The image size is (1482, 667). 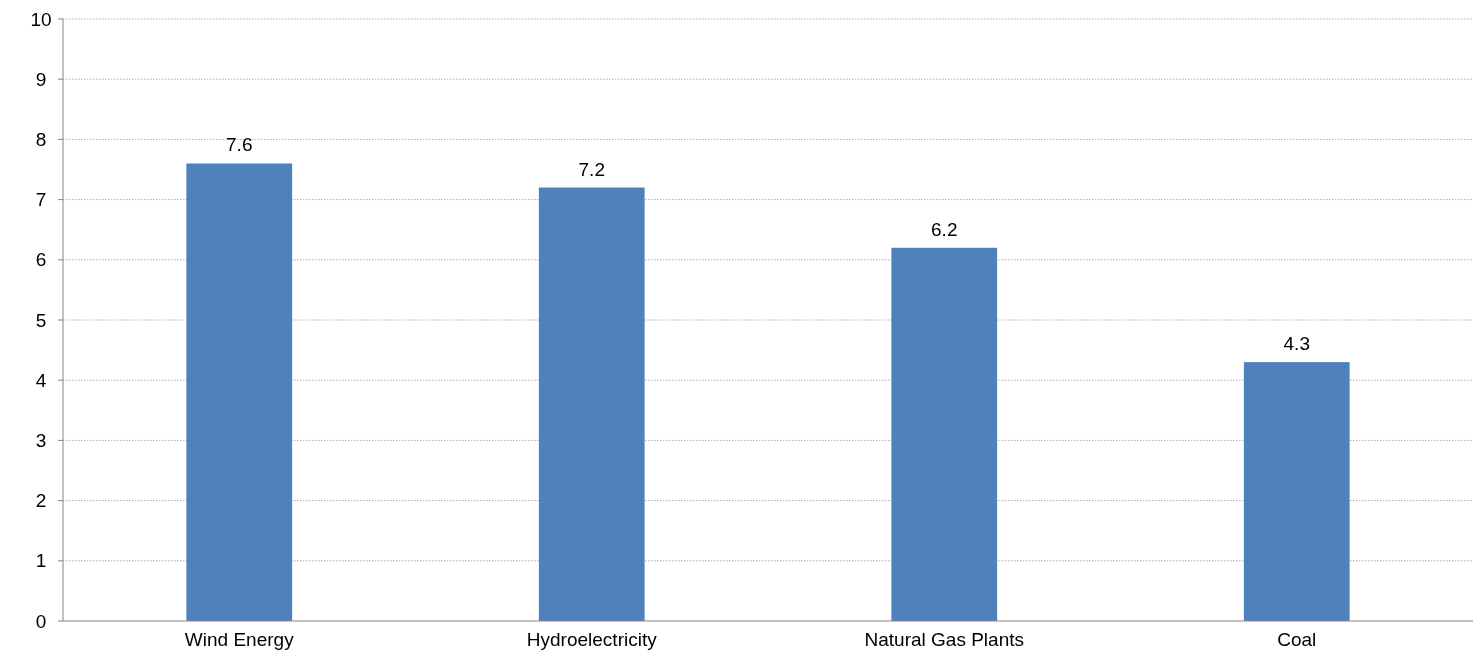 I want to click on x-tick-label: Coal, so click(x=1297, y=639).